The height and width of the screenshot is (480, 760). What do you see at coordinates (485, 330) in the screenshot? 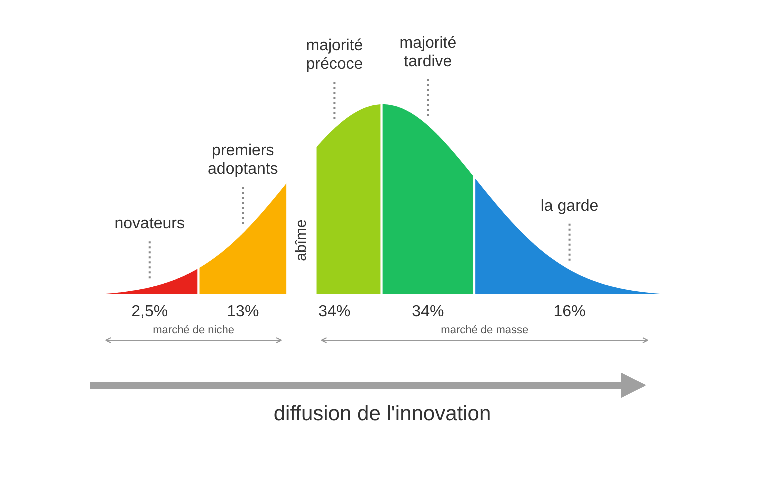
I see `text: marché de masse` at bounding box center [485, 330].